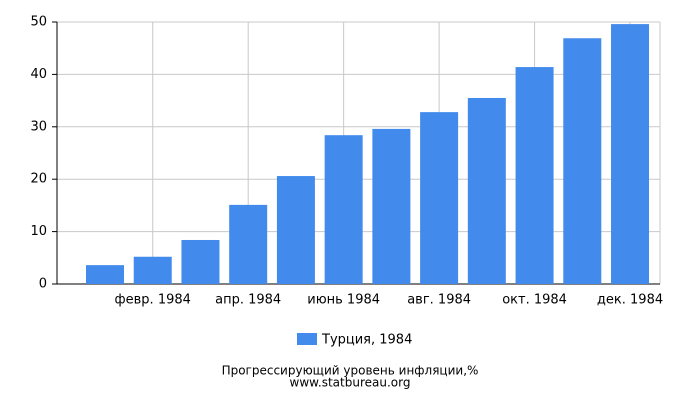 This screenshot has height=404, width=700. Describe the element at coordinates (38, 231) in the screenshot. I see `y-tick-label: 10` at that location.